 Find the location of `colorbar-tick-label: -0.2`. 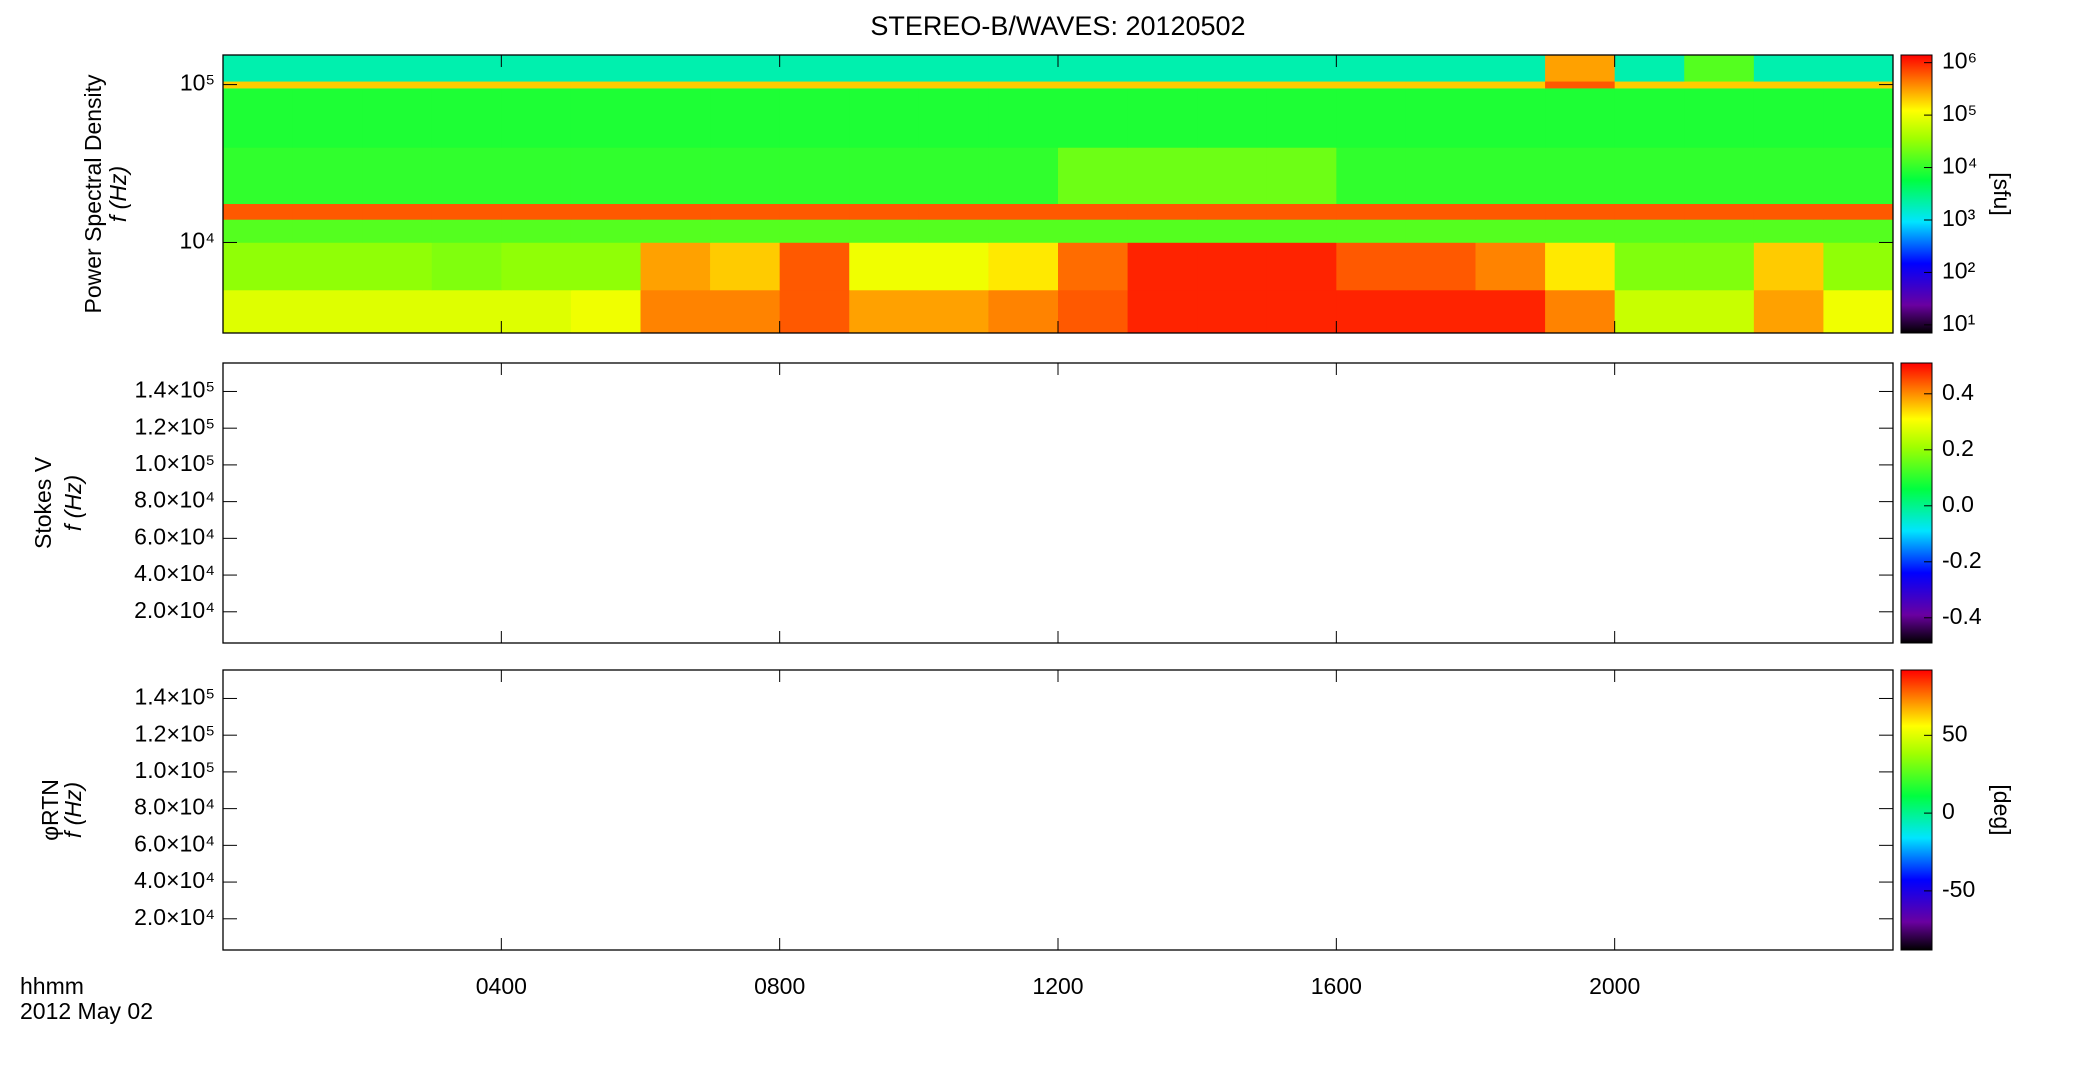

colorbar-tick-label: -0.2 is located at coordinates (1962, 560).